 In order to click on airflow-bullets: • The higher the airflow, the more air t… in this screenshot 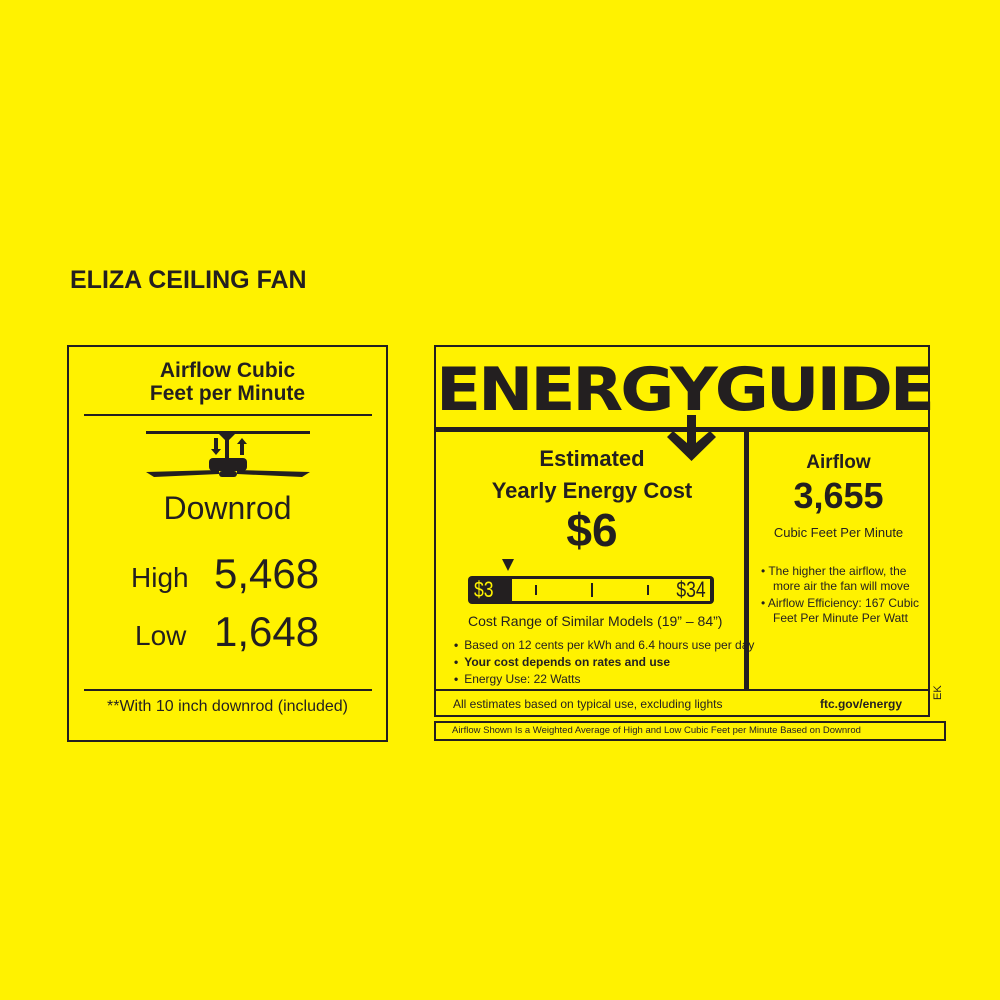, I will do `click(841, 595)`.